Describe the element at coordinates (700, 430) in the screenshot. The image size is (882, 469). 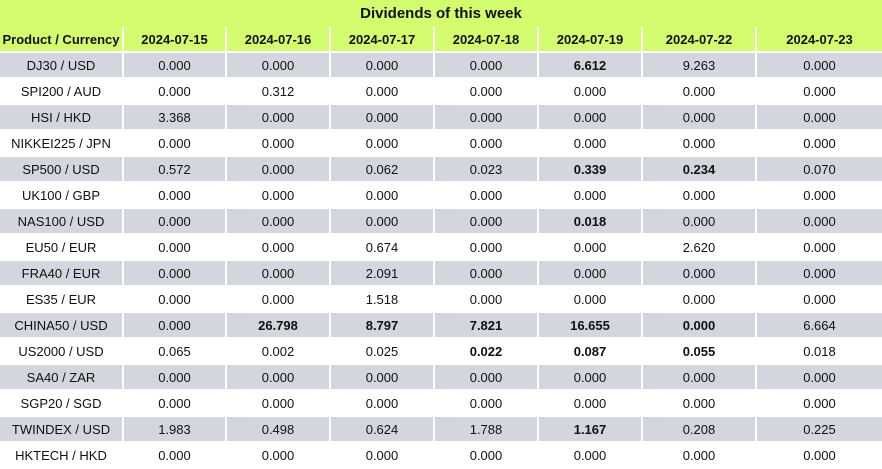
I see `dividend-value-cell: 0.208` at that location.